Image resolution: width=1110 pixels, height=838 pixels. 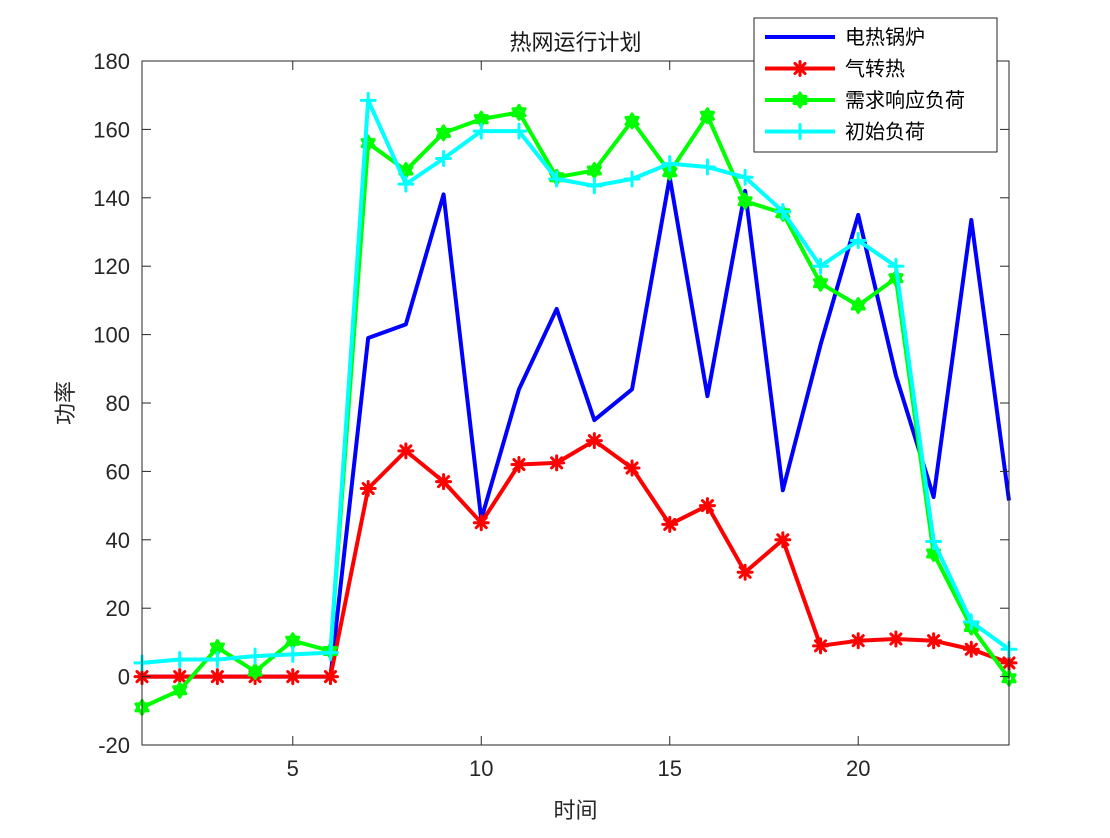 What do you see at coordinates (124, 677) in the screenshot?
I see `y-tick-label: 0` at bounding box center [124, 677].